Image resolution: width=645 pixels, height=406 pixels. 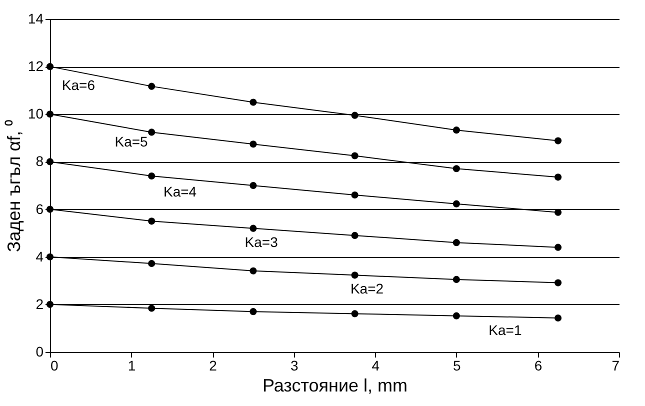 I want to click on x-tick-label: 7, so click(x=616, y=366).